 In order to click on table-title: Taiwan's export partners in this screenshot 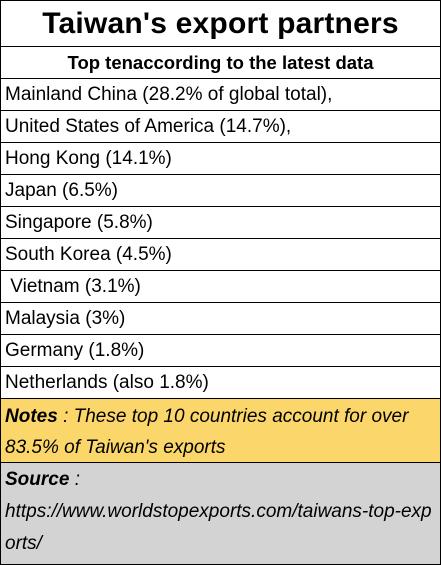, I will do `click(220, 24)`.